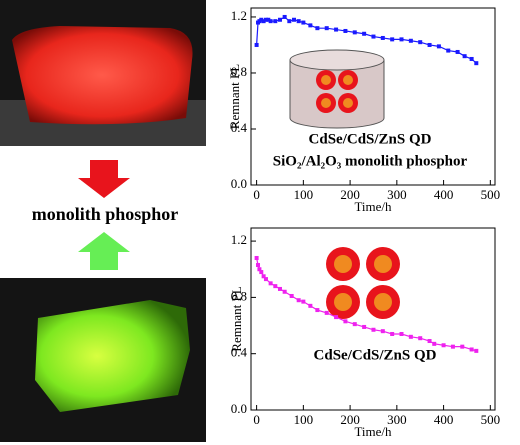  What do you see at coordinates (397, 194) in the screenshot?
I see `x-tick-label: 300` at bounding box center [397, 194].